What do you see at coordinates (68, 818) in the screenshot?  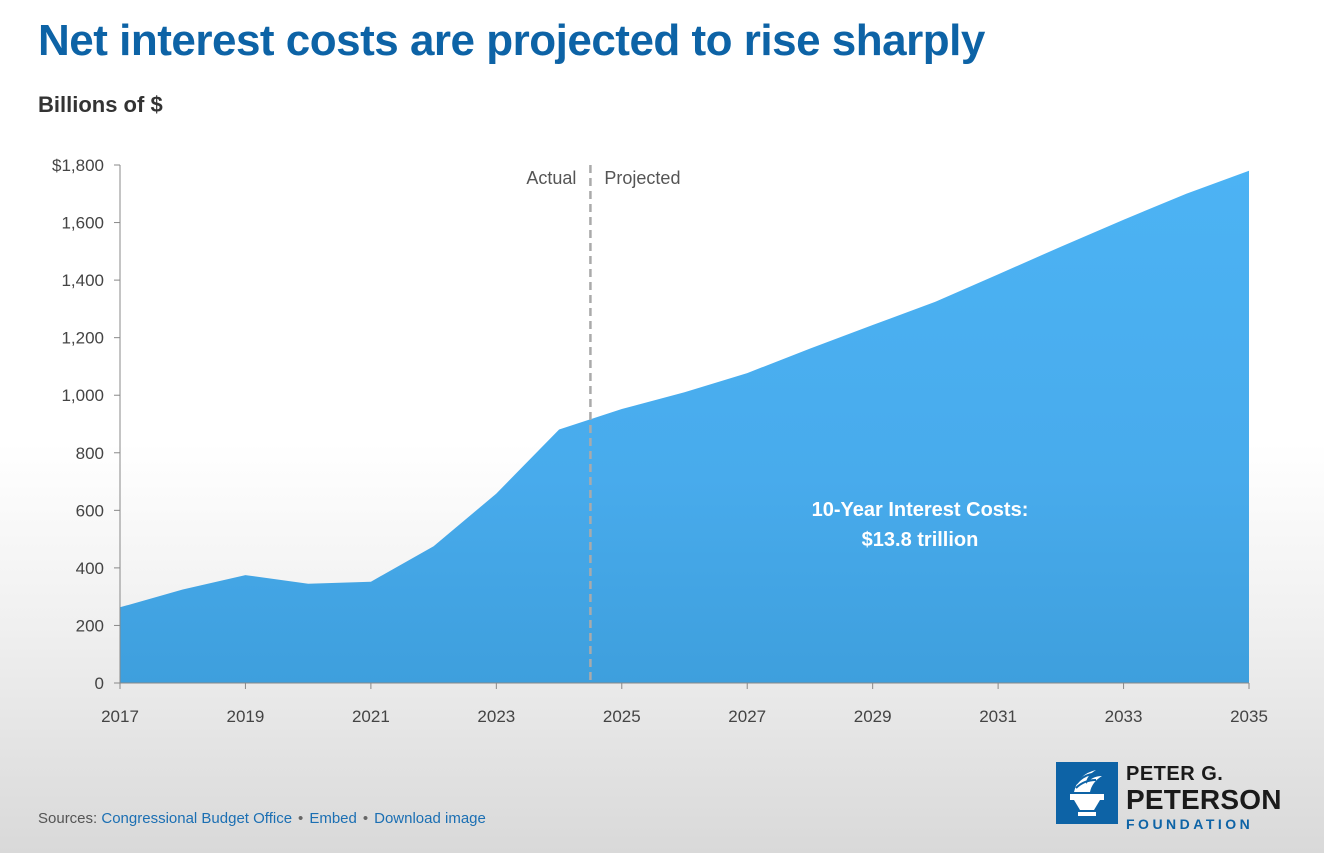 I see `sources-prefix: Sources:` at bounding box center [68, 818].